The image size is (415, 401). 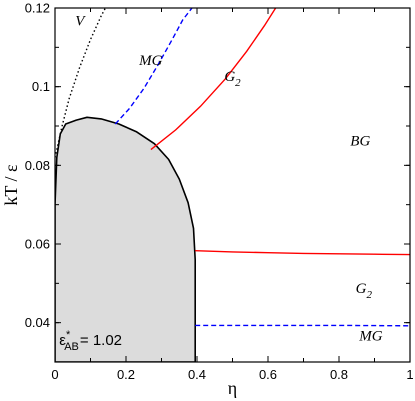 I want to click on x-tick-label: 1, so click(x=409, y=374).